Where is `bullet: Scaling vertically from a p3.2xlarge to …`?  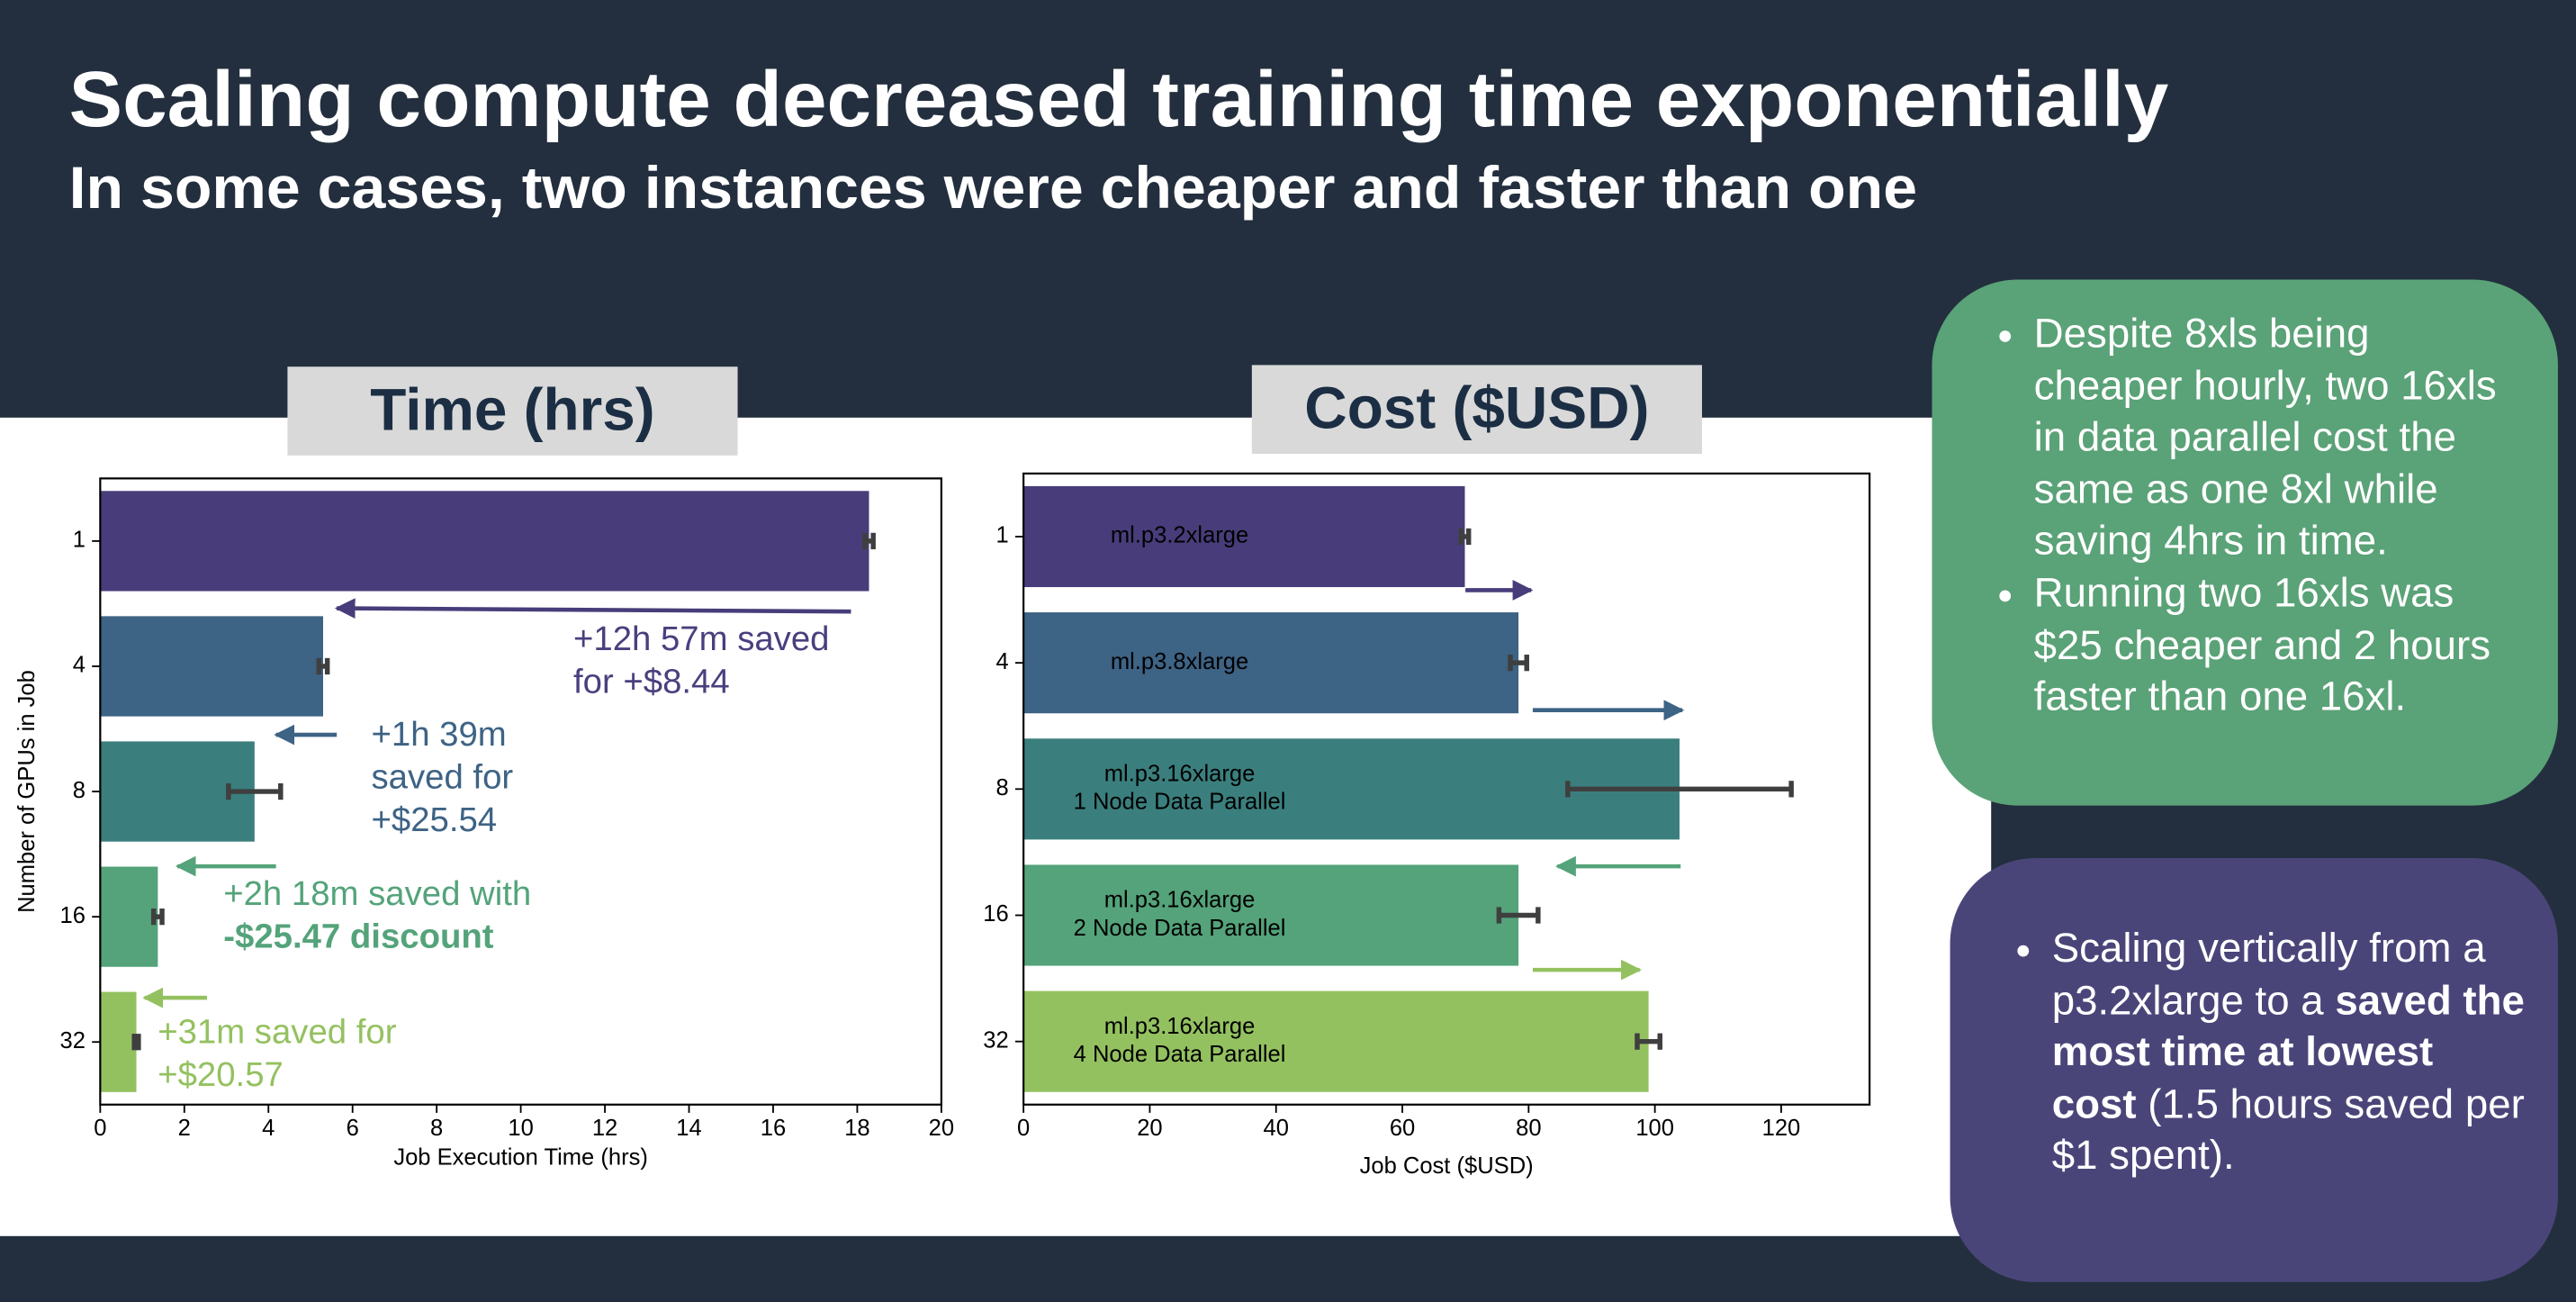 bullet: Scaling vertically from a p3.2xlarge to … is located at coordinates (2289, 1053).